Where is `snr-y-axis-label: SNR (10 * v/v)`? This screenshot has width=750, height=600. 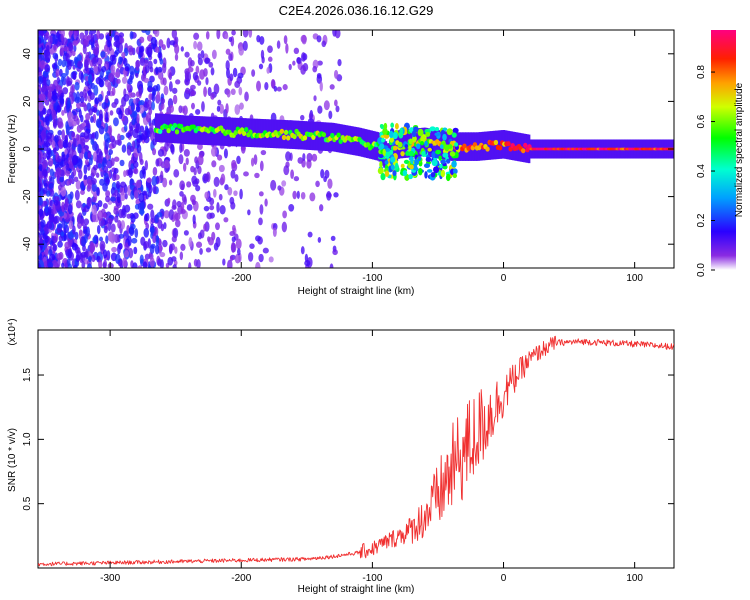
snr-y-axis-label: SNR (10 * v/v) is located at coordinates (12, 460).